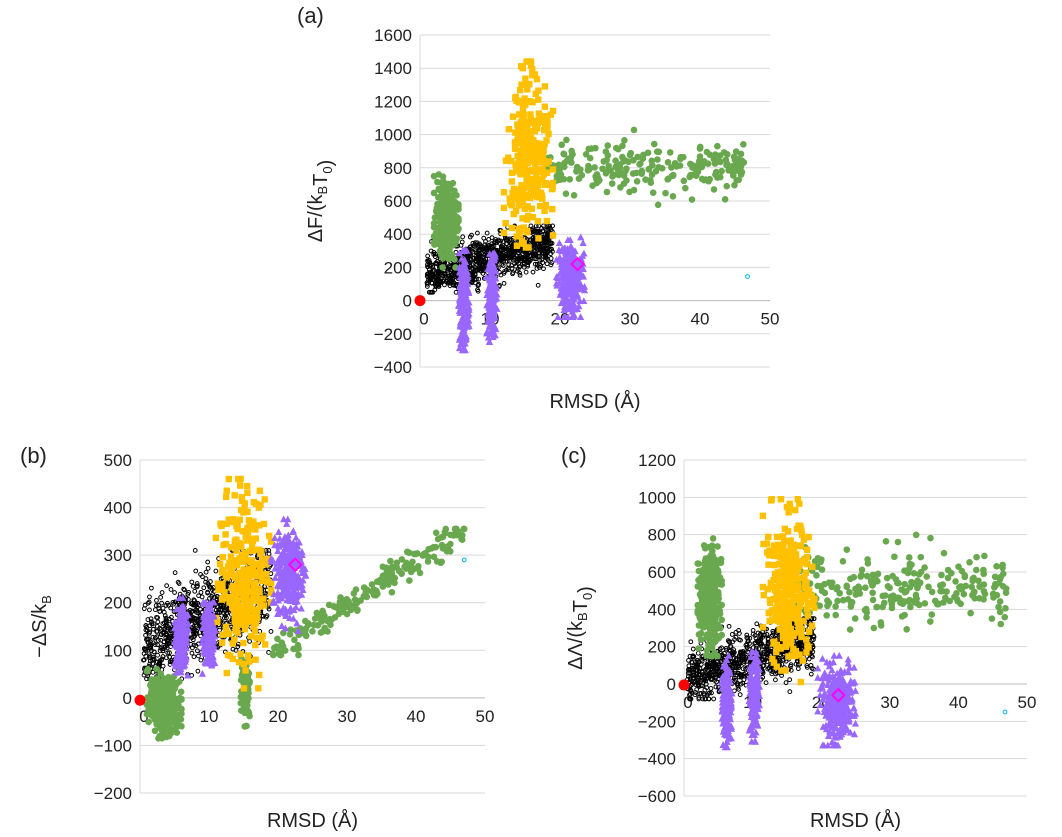 The height and width of the screenshot is (837, 1062). Describe the element at coordinates (393, 367) in the screenshot. I see `y-tick-label: −400` at that location.